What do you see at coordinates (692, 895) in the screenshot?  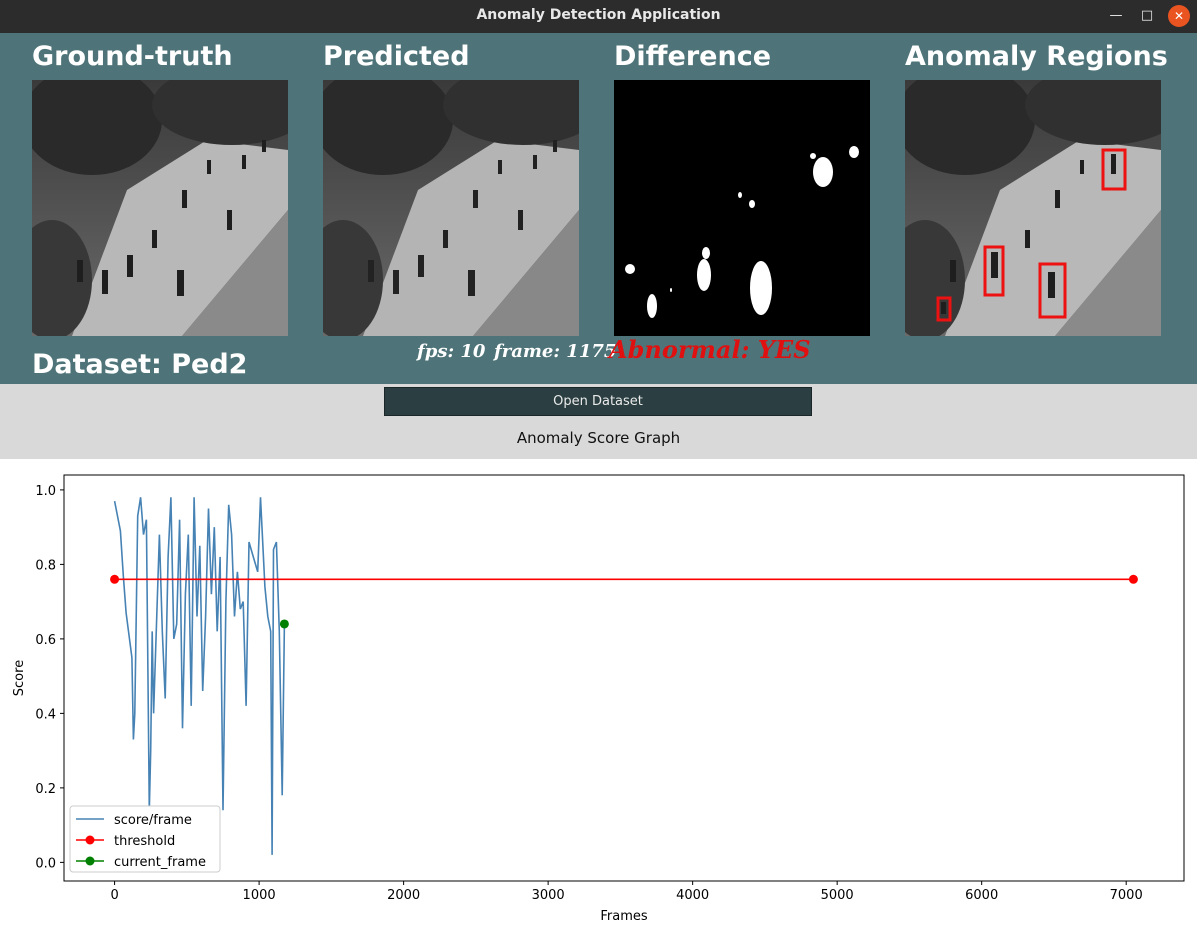 I see `x-tick-label: 4000` at bounding box center [692, 895].